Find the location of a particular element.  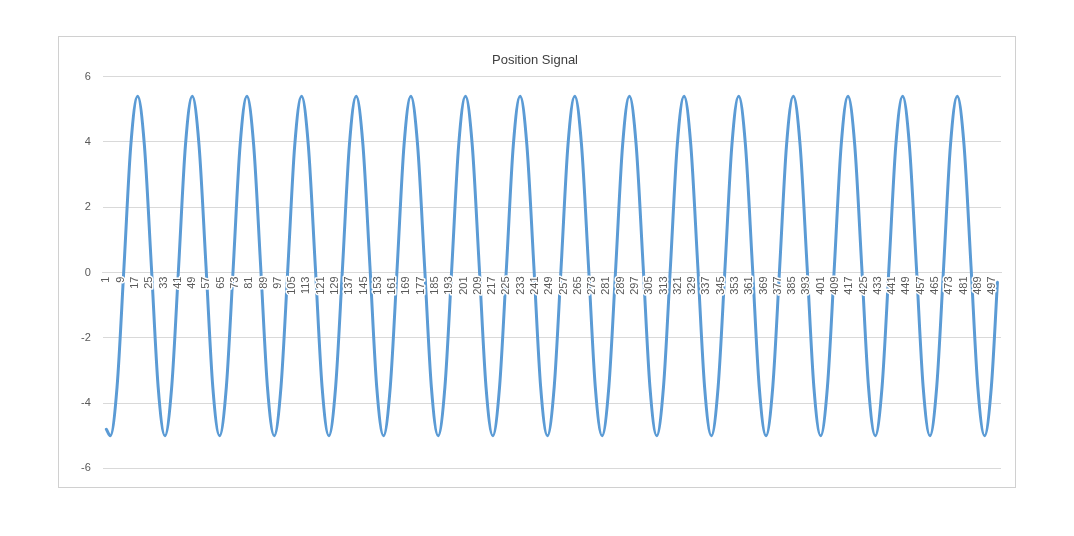

x-tick-label: 241 is located at coordinates (533, 285).